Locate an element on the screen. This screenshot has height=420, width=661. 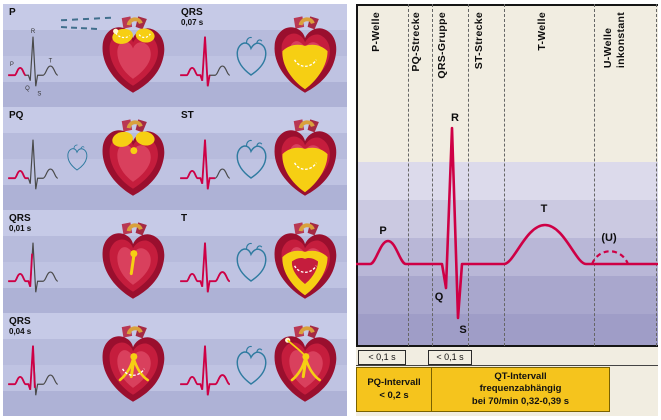
phase-panel-st: ST is located at coordinates (261, 158).